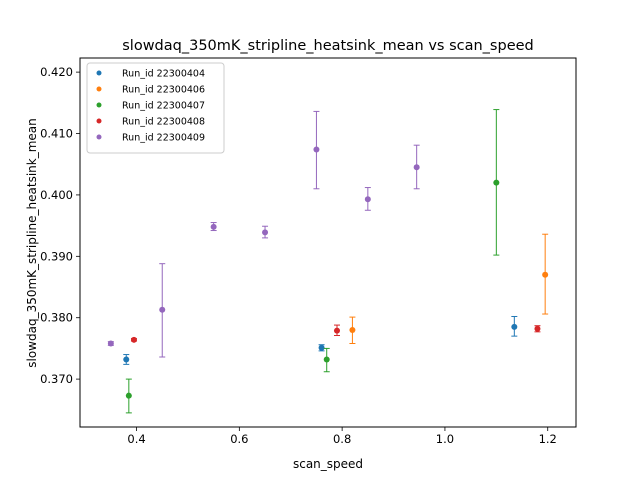  I want to click on legend-label: Run_id 22300409, so click(163, 138).